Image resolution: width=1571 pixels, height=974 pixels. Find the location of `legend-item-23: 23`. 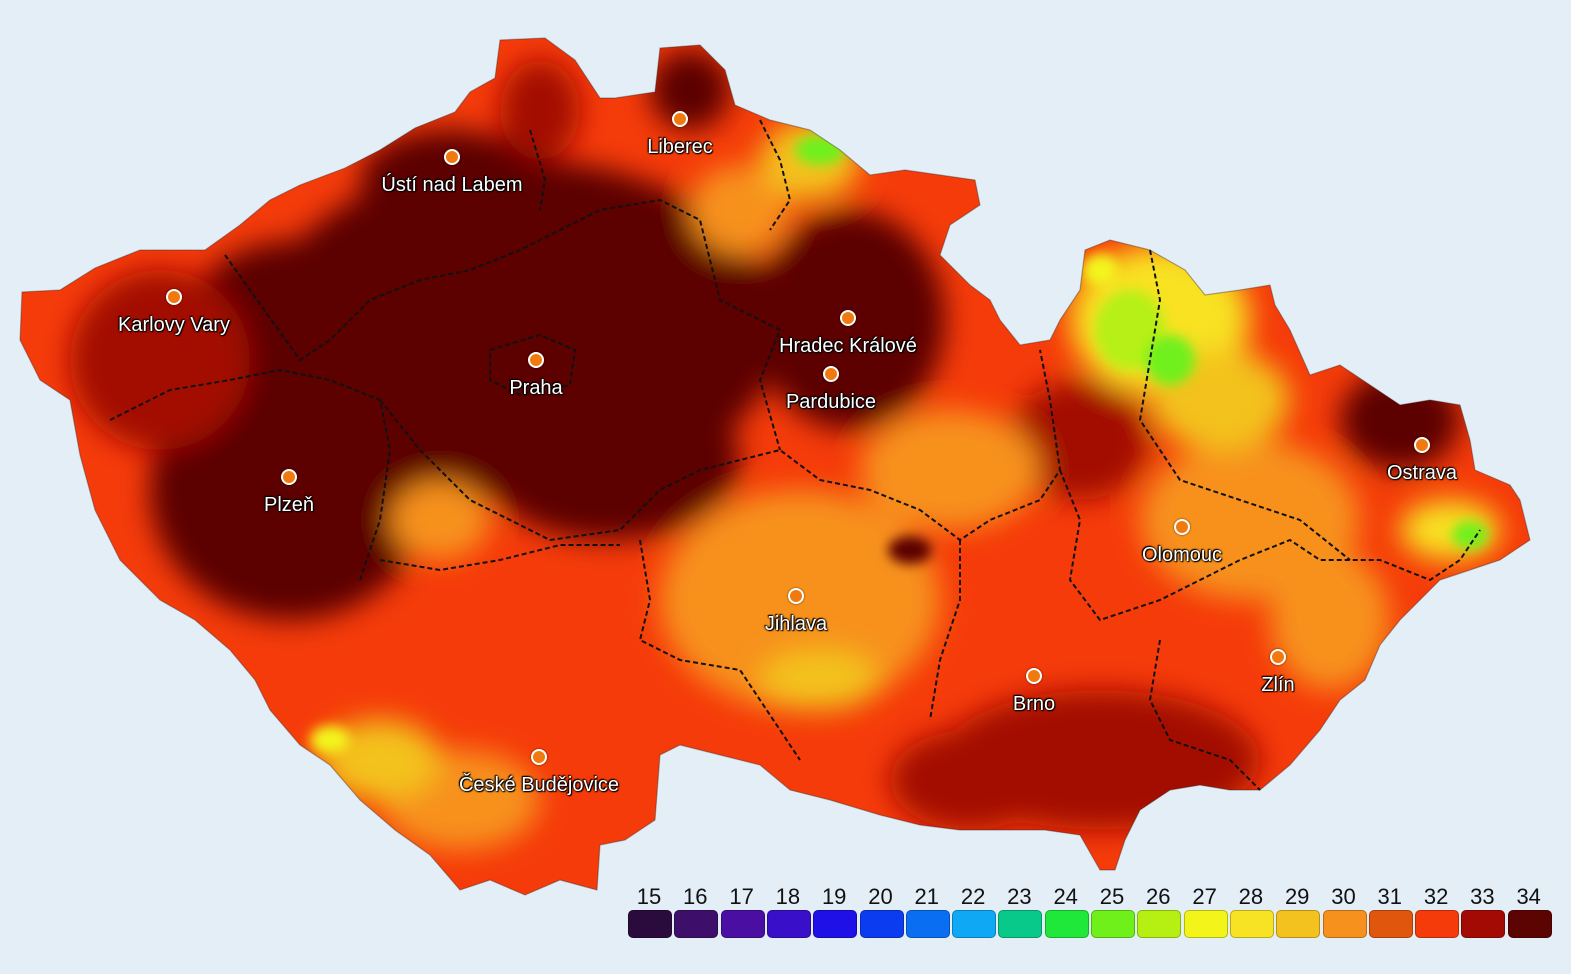

legend-item-23: 23 is located at coordinates (1020, 912).